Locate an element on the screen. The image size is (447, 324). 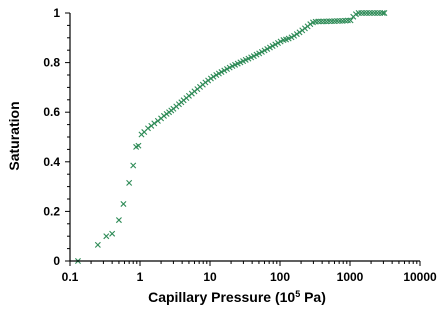
x-axis-title-superscript: 5 is located at coordinates (297, 294).